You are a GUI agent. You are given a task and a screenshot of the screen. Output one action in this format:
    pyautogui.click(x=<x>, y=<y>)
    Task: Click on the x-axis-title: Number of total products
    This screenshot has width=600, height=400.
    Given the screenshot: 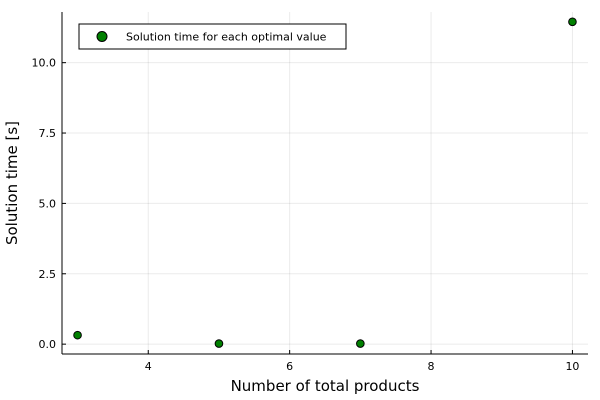 What is the action you would take?
    pyautogui.click(x=325, y=386)
    